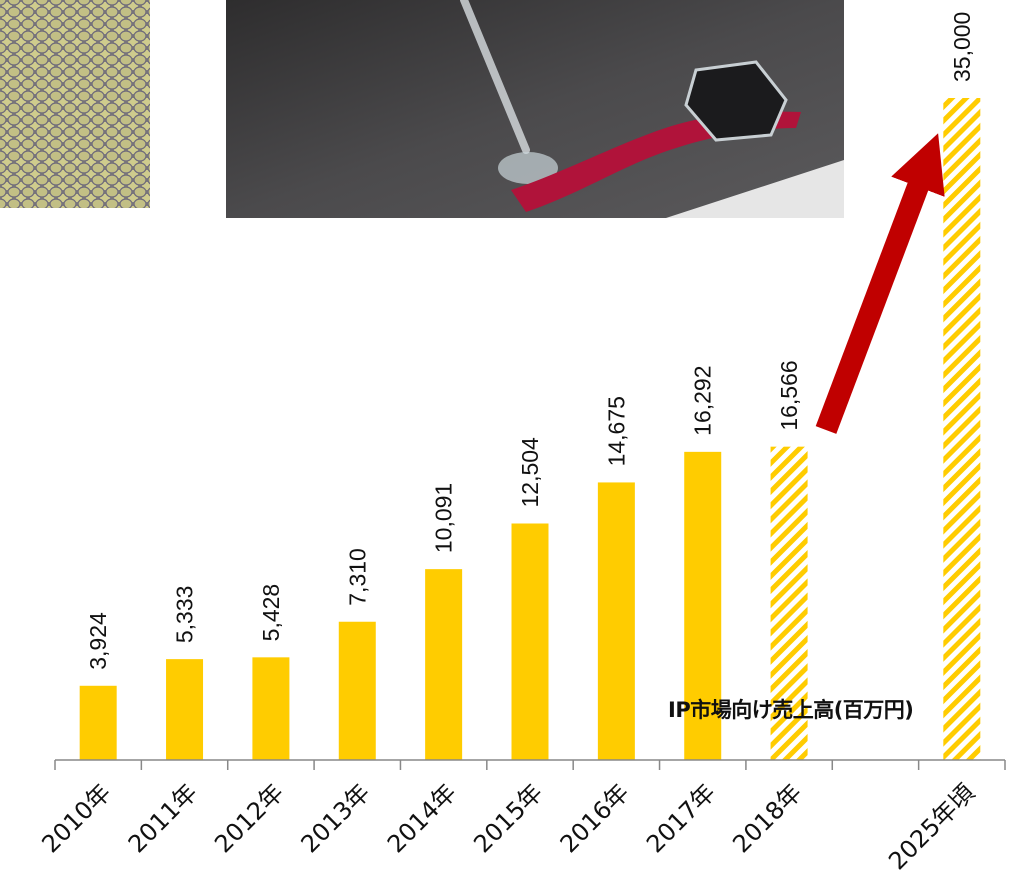  Describe the element at coordinates (163, 818) in the screenshot. I see `x-tick-label: 2011年` at that location.